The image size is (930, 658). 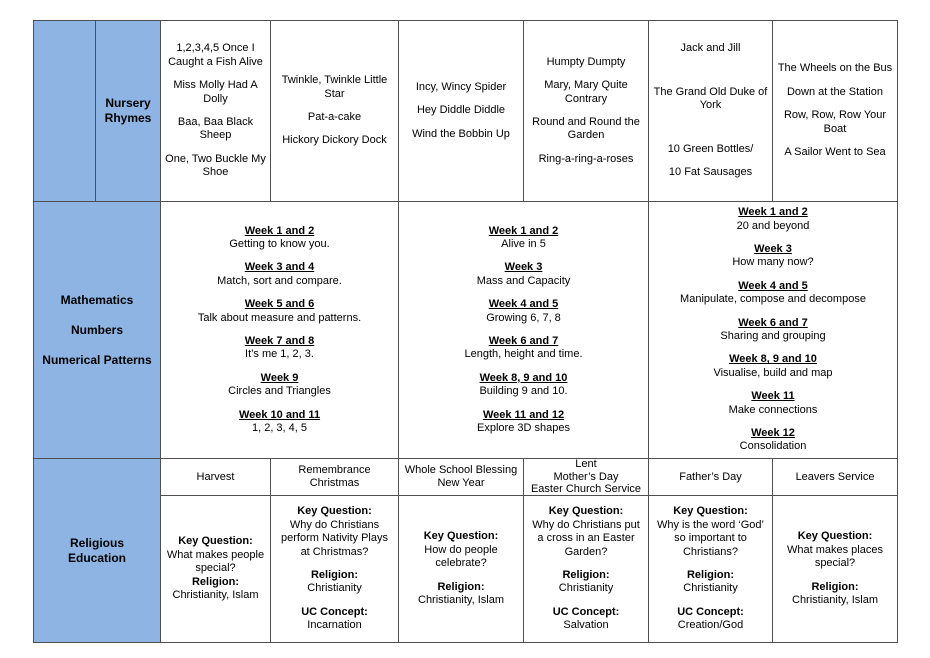 What do you see at coordinates (461, 477) in the screenshot?
I see `re-event-header-3: Whole School Blessing New Year` at bounding box center [461, 477].